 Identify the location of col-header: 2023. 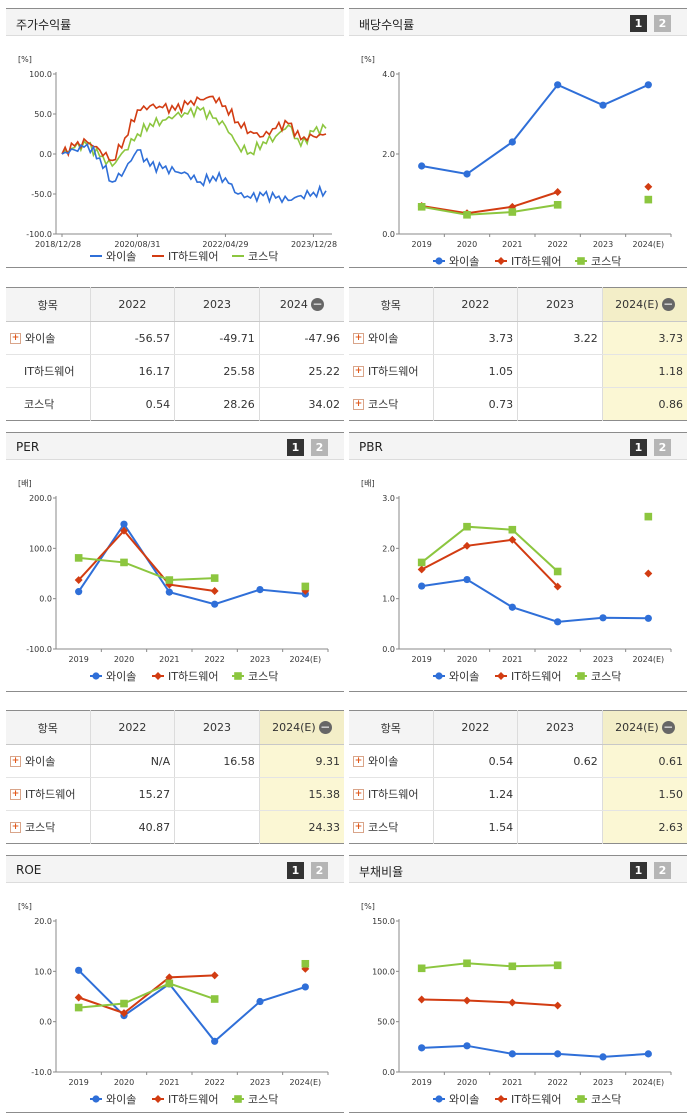
(217, 727).